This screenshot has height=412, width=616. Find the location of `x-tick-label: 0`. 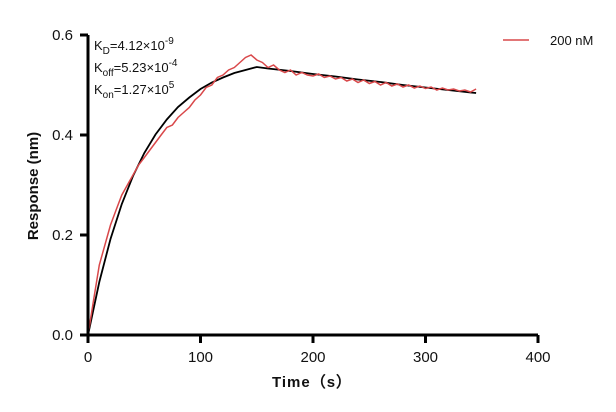

x-tick-label: 0 is located at coordinates (88, 357).